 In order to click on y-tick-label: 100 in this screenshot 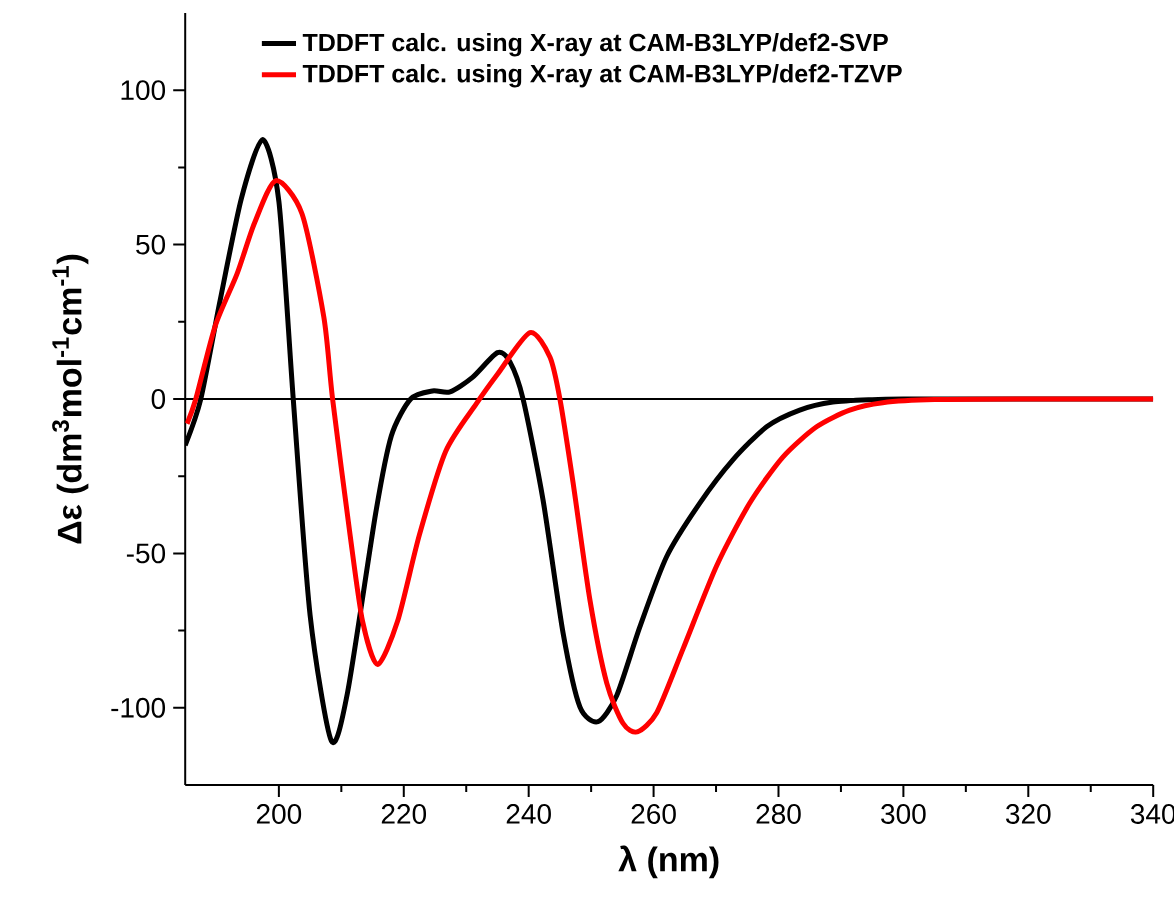, I will do `click(143, 90)`.